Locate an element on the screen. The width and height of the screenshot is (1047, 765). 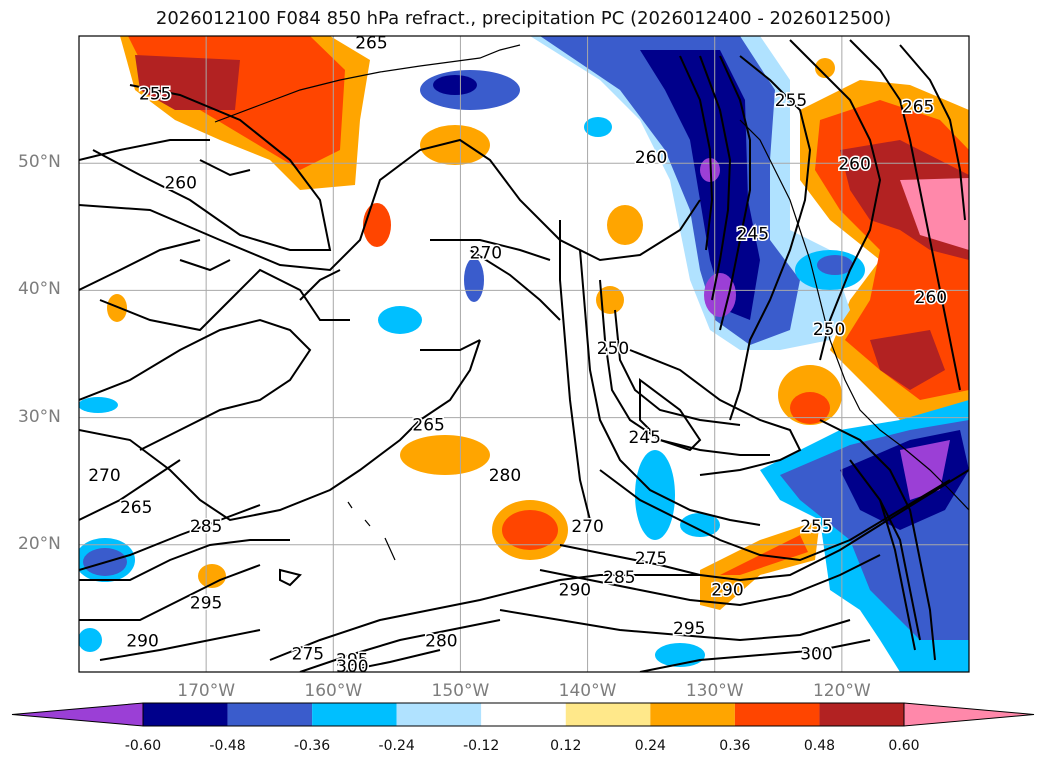
colorbar-tick-label: -0.24 is located at coordinates (396, 746).